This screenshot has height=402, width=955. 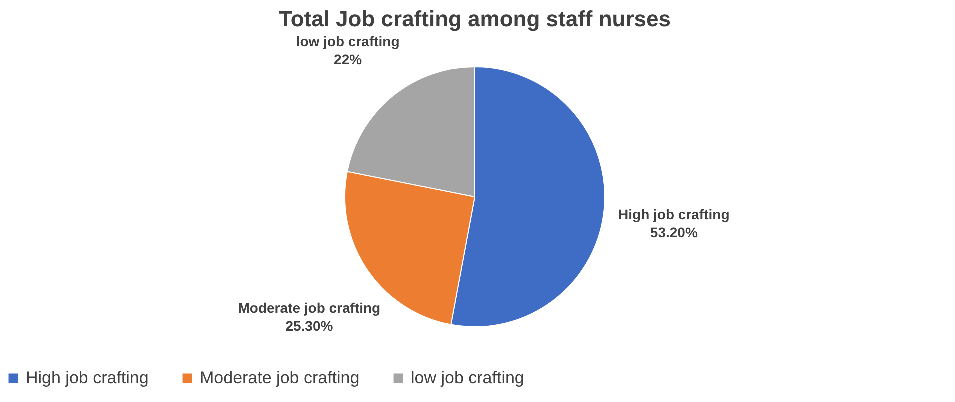 What do you see at coordinates (280, 378) in the screenshot?
I see `legend-label: Moderate job crafting` at bounding box center [280, 378].